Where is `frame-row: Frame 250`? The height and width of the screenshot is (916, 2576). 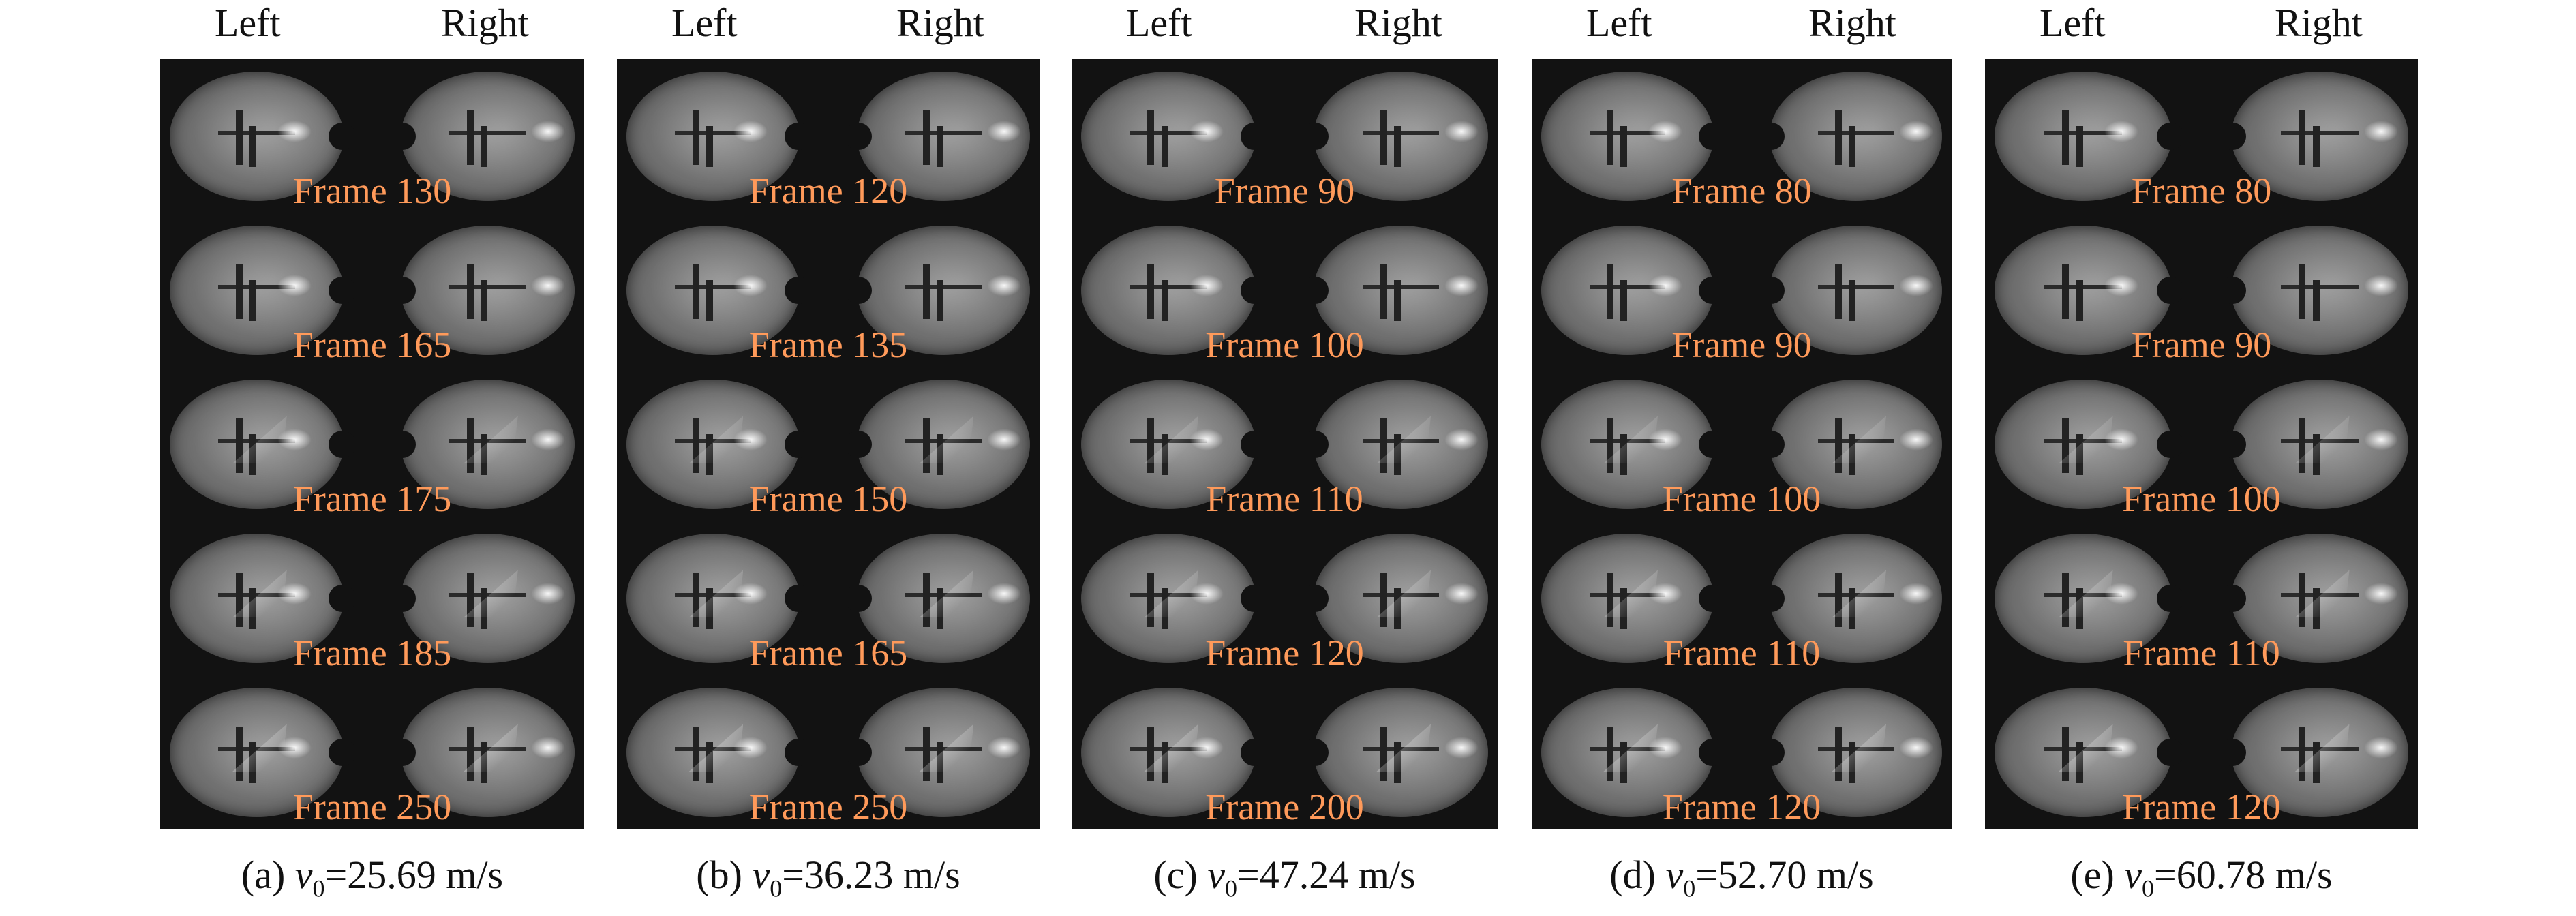
frame-row: Frame 250 is located at coordinates (829, 752).